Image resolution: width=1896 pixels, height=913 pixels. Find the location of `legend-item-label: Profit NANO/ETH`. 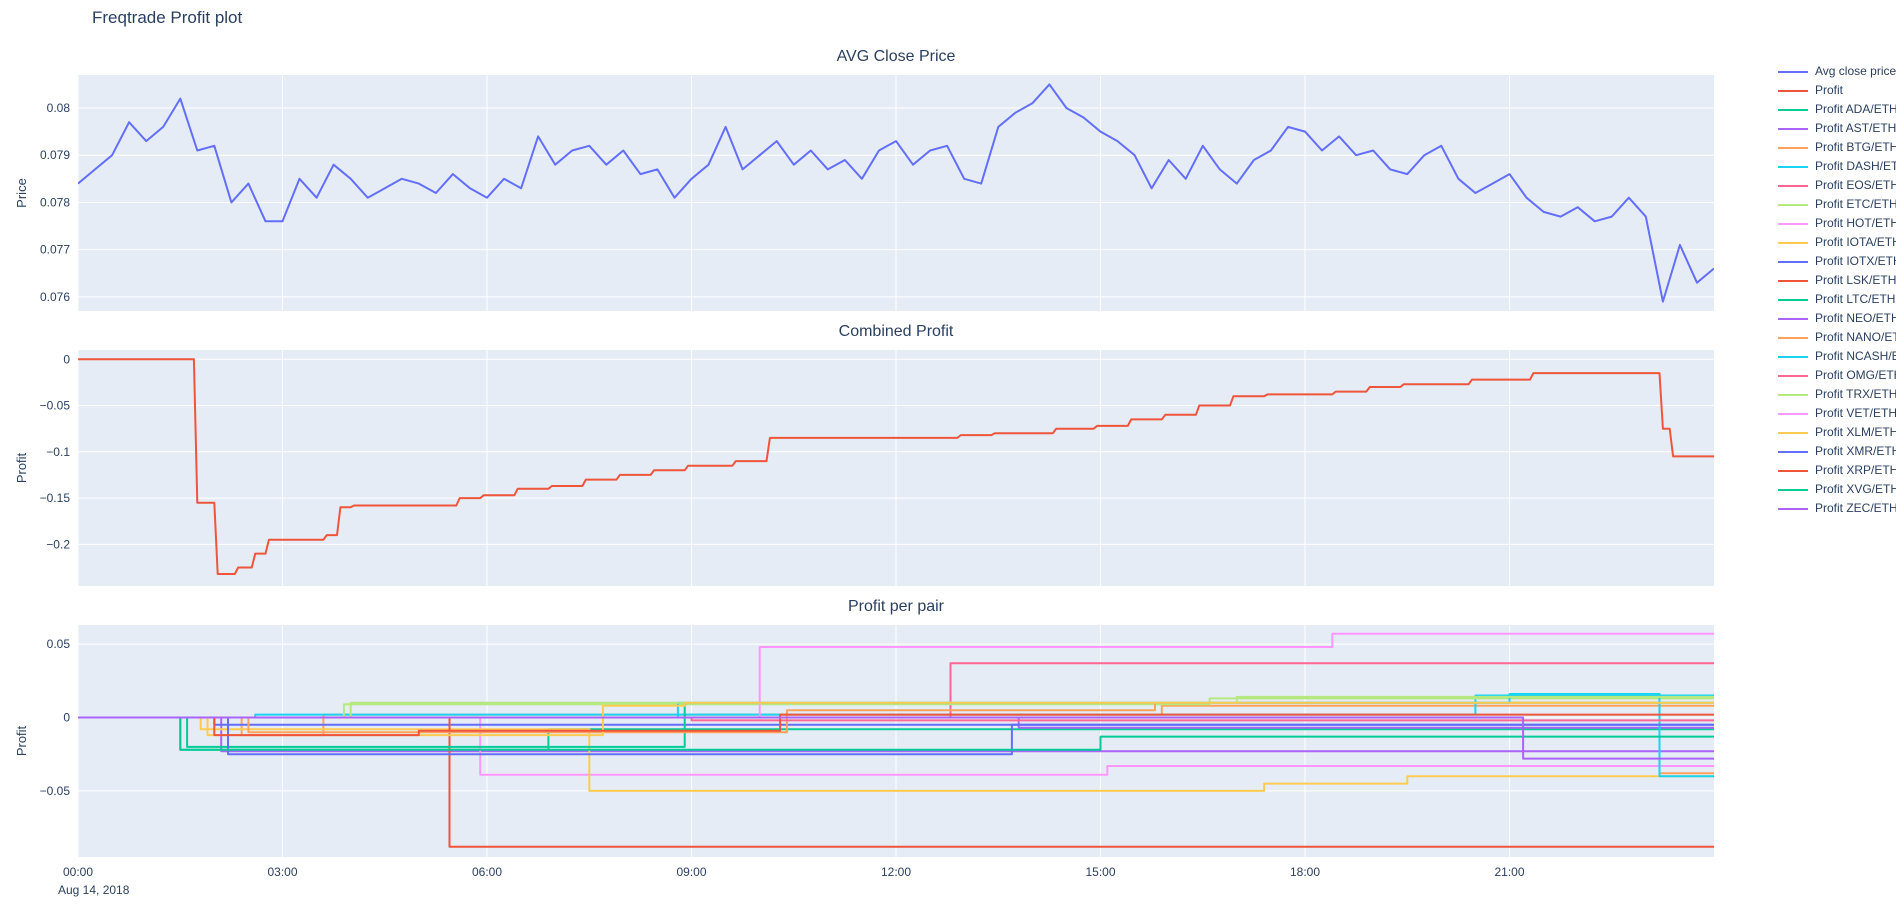

legend-item-label: Profit NANO/ETH is located at coordinates (1855, 337).